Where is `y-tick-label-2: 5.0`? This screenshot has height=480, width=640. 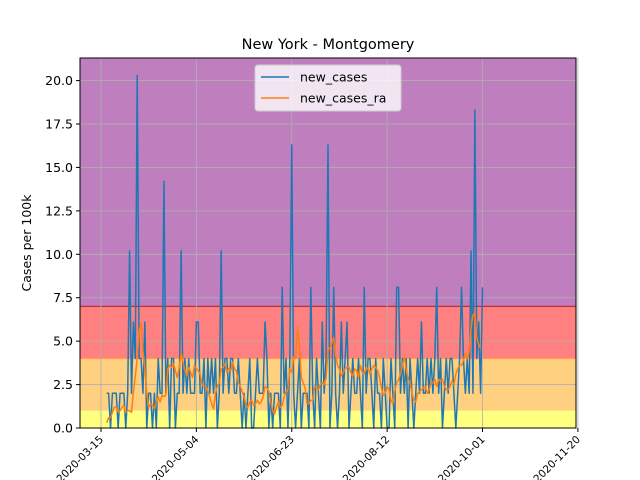 y-tick-label-2: 5.0 is located at coordinates (63, 341).